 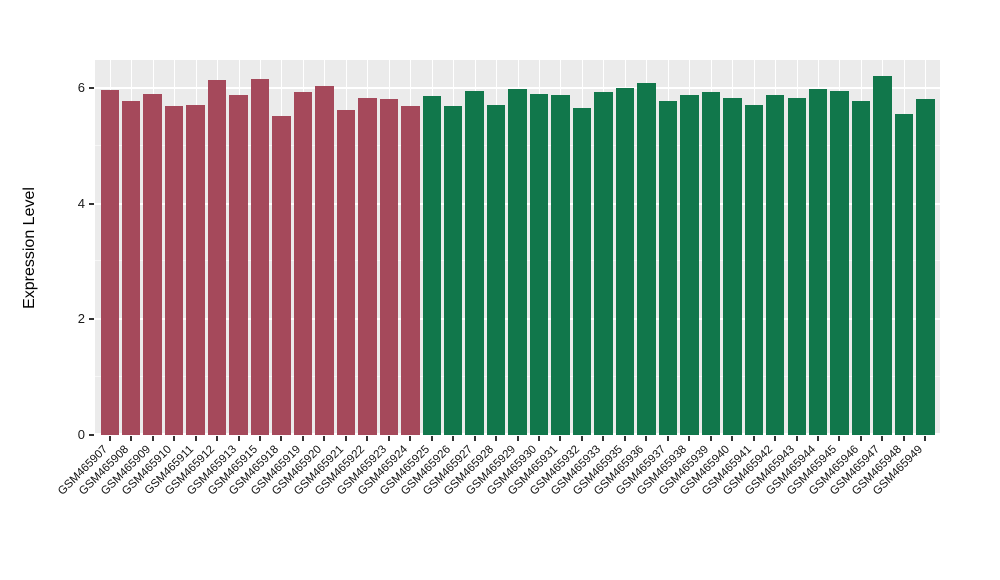 I want to click on bar-GSM465941, so click(x=754, y=270).